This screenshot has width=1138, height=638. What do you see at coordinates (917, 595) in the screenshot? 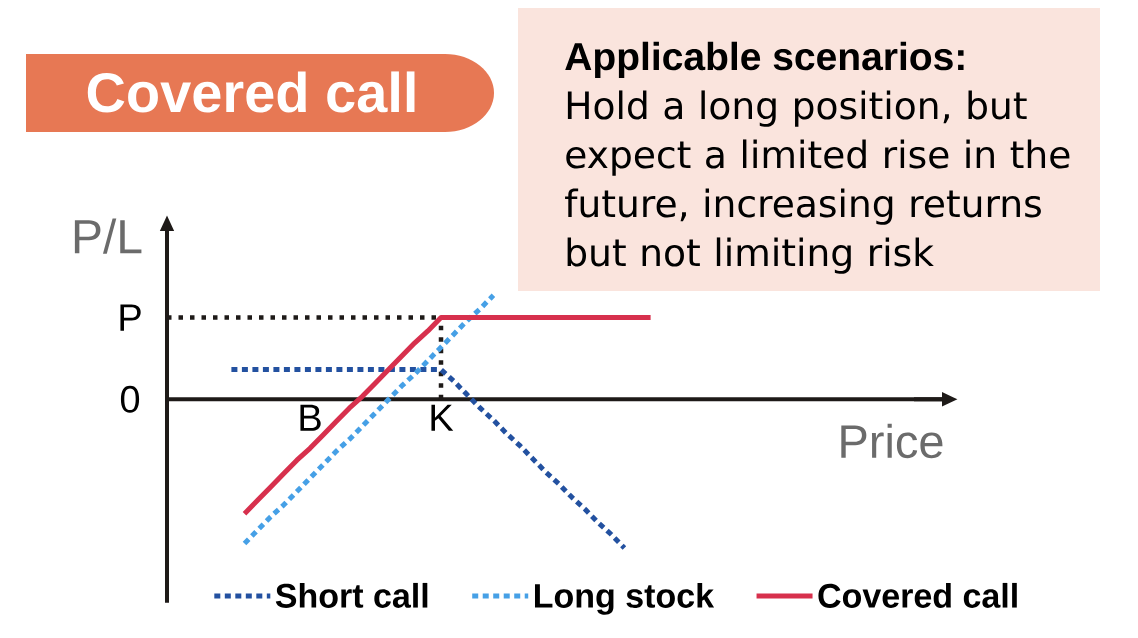
I see `legend-label: Covered call` at bounding box center [917, 595].